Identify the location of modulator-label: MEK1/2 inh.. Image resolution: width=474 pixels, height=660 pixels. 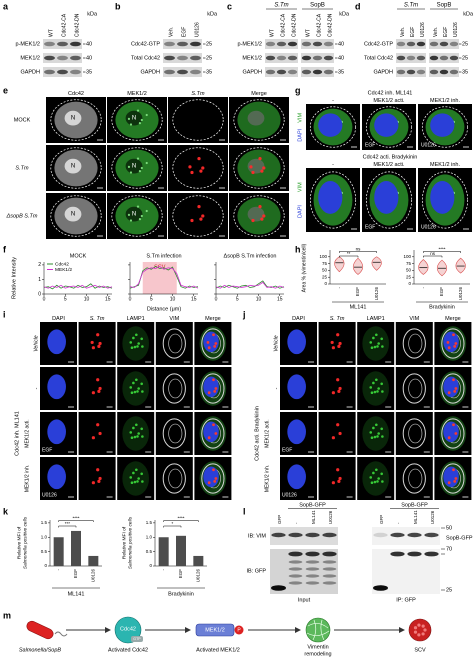
(267, 478).